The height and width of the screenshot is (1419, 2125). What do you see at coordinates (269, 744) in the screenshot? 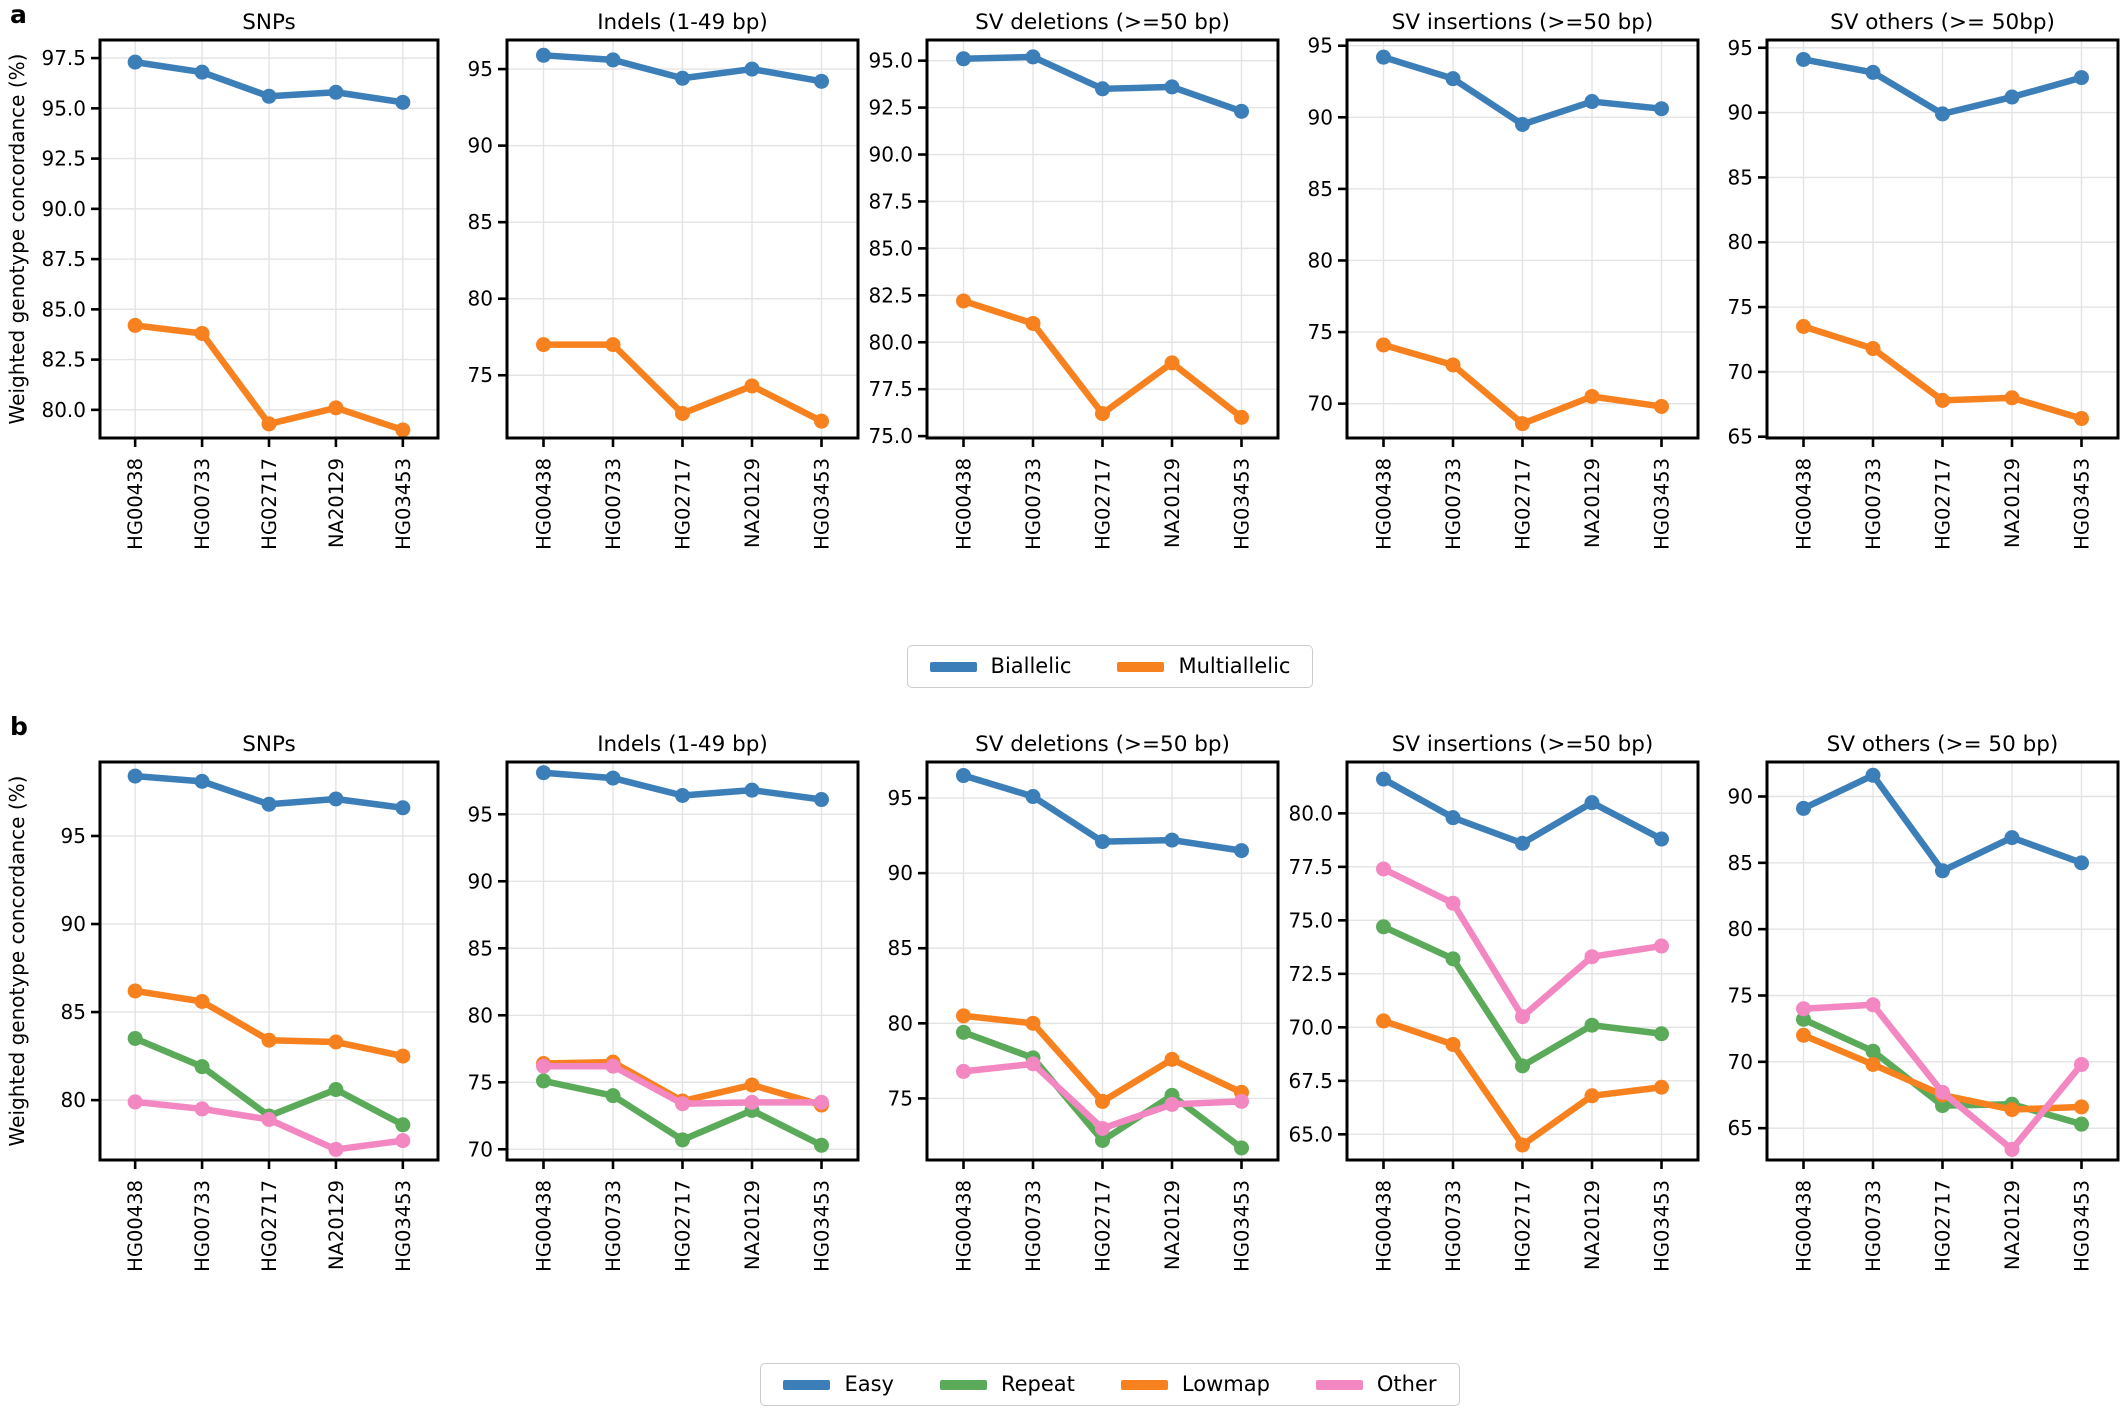
I see `chart-title: SNPs` at bounding box center [269, 744].